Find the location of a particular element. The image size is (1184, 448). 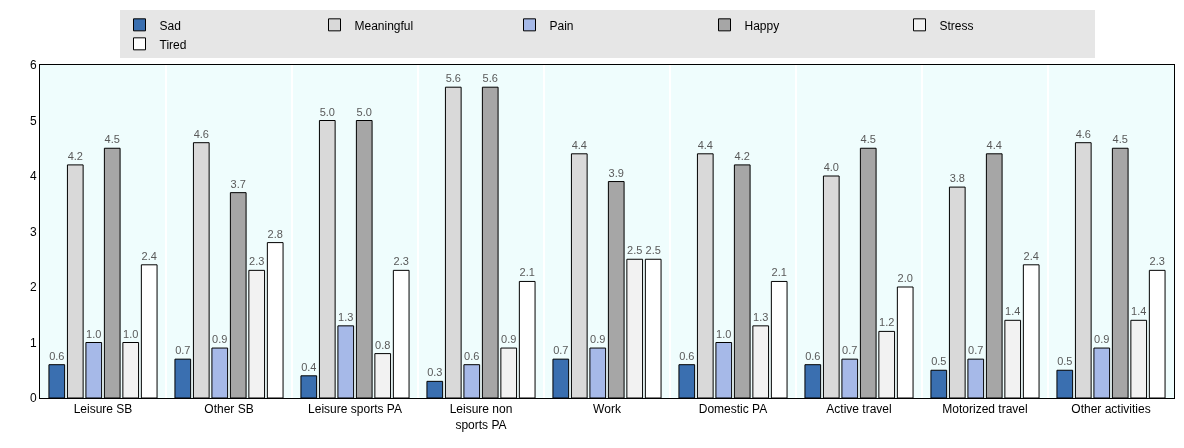

x-tick-label: Other SB is located at coordinates (229, 409).